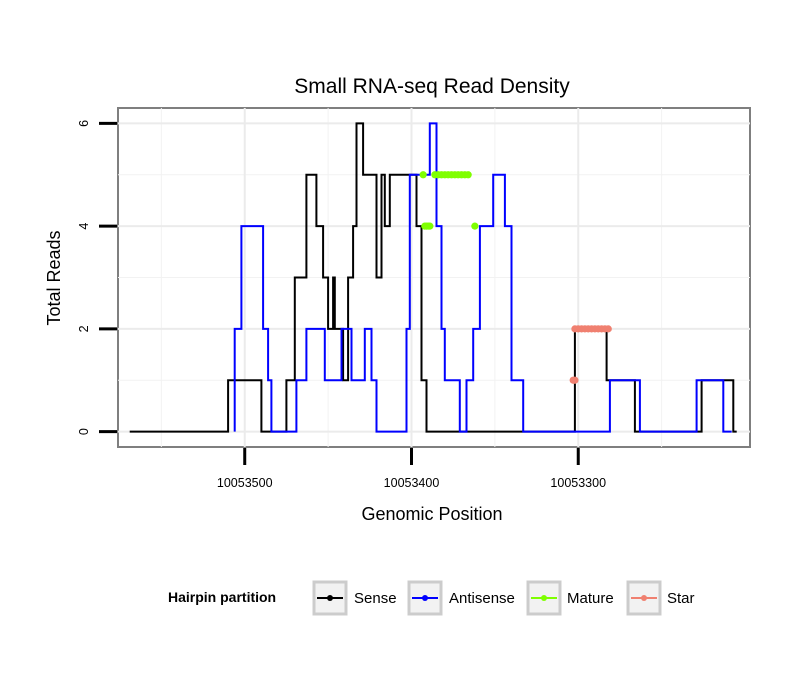  Describe the element at coordinates (432, 86) in the screenshot. I see `chart-title: Small RNA-seq Read Density` at that location.